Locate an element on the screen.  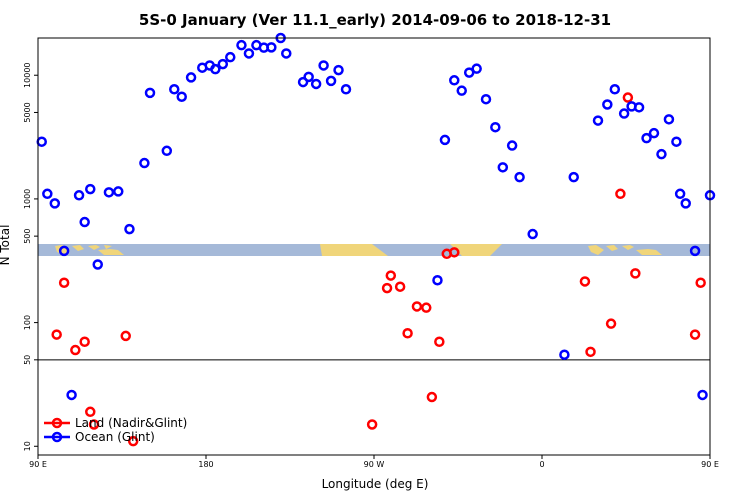
legend-land-label: Land (Nadir&Glint) is located at coordinates (131, 423).